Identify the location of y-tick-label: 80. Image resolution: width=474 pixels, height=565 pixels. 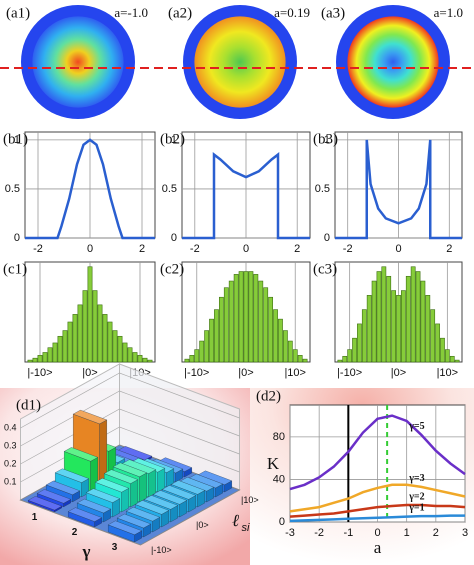
(279, 437).